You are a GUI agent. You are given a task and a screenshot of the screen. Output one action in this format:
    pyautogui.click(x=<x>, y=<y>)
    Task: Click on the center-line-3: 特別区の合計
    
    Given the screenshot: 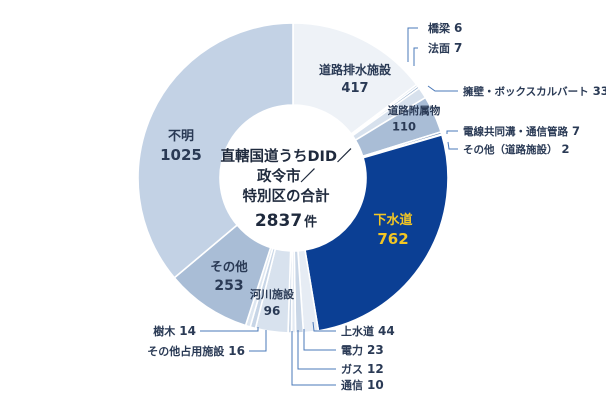 What is the action you would take?
    pyautogui.click(x=286, y=196)
    